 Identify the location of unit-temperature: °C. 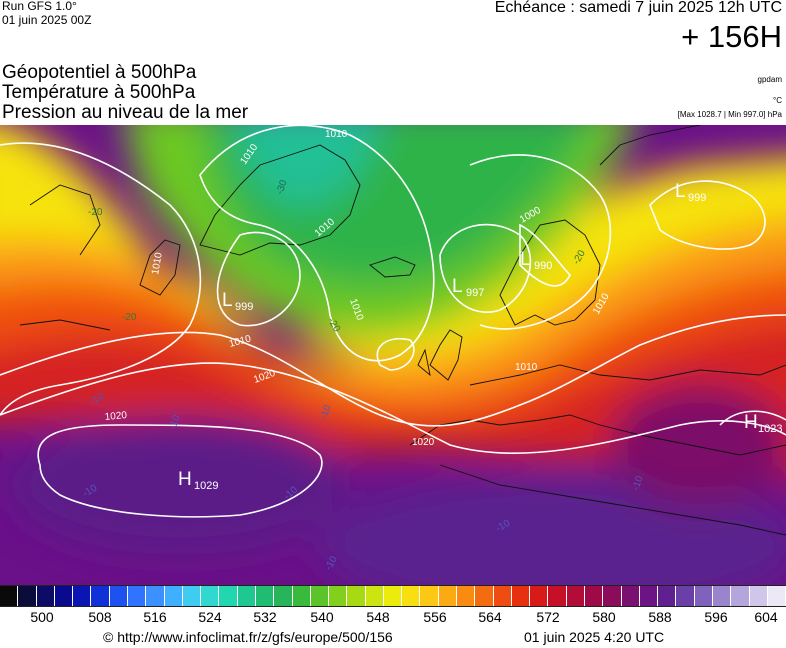
(777, 100).